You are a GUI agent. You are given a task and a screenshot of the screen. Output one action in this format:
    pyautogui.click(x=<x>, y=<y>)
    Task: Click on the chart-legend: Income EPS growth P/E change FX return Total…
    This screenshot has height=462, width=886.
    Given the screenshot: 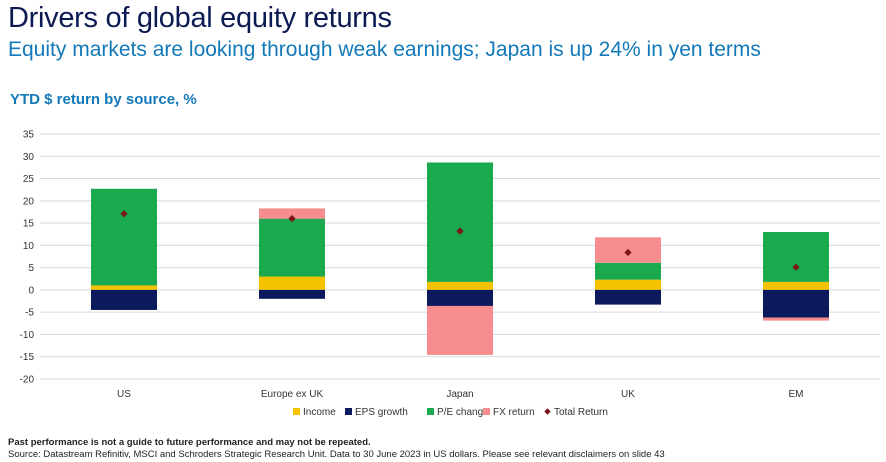 What is the action you would take?
    pyautogui.click(x=450, y=412)
    